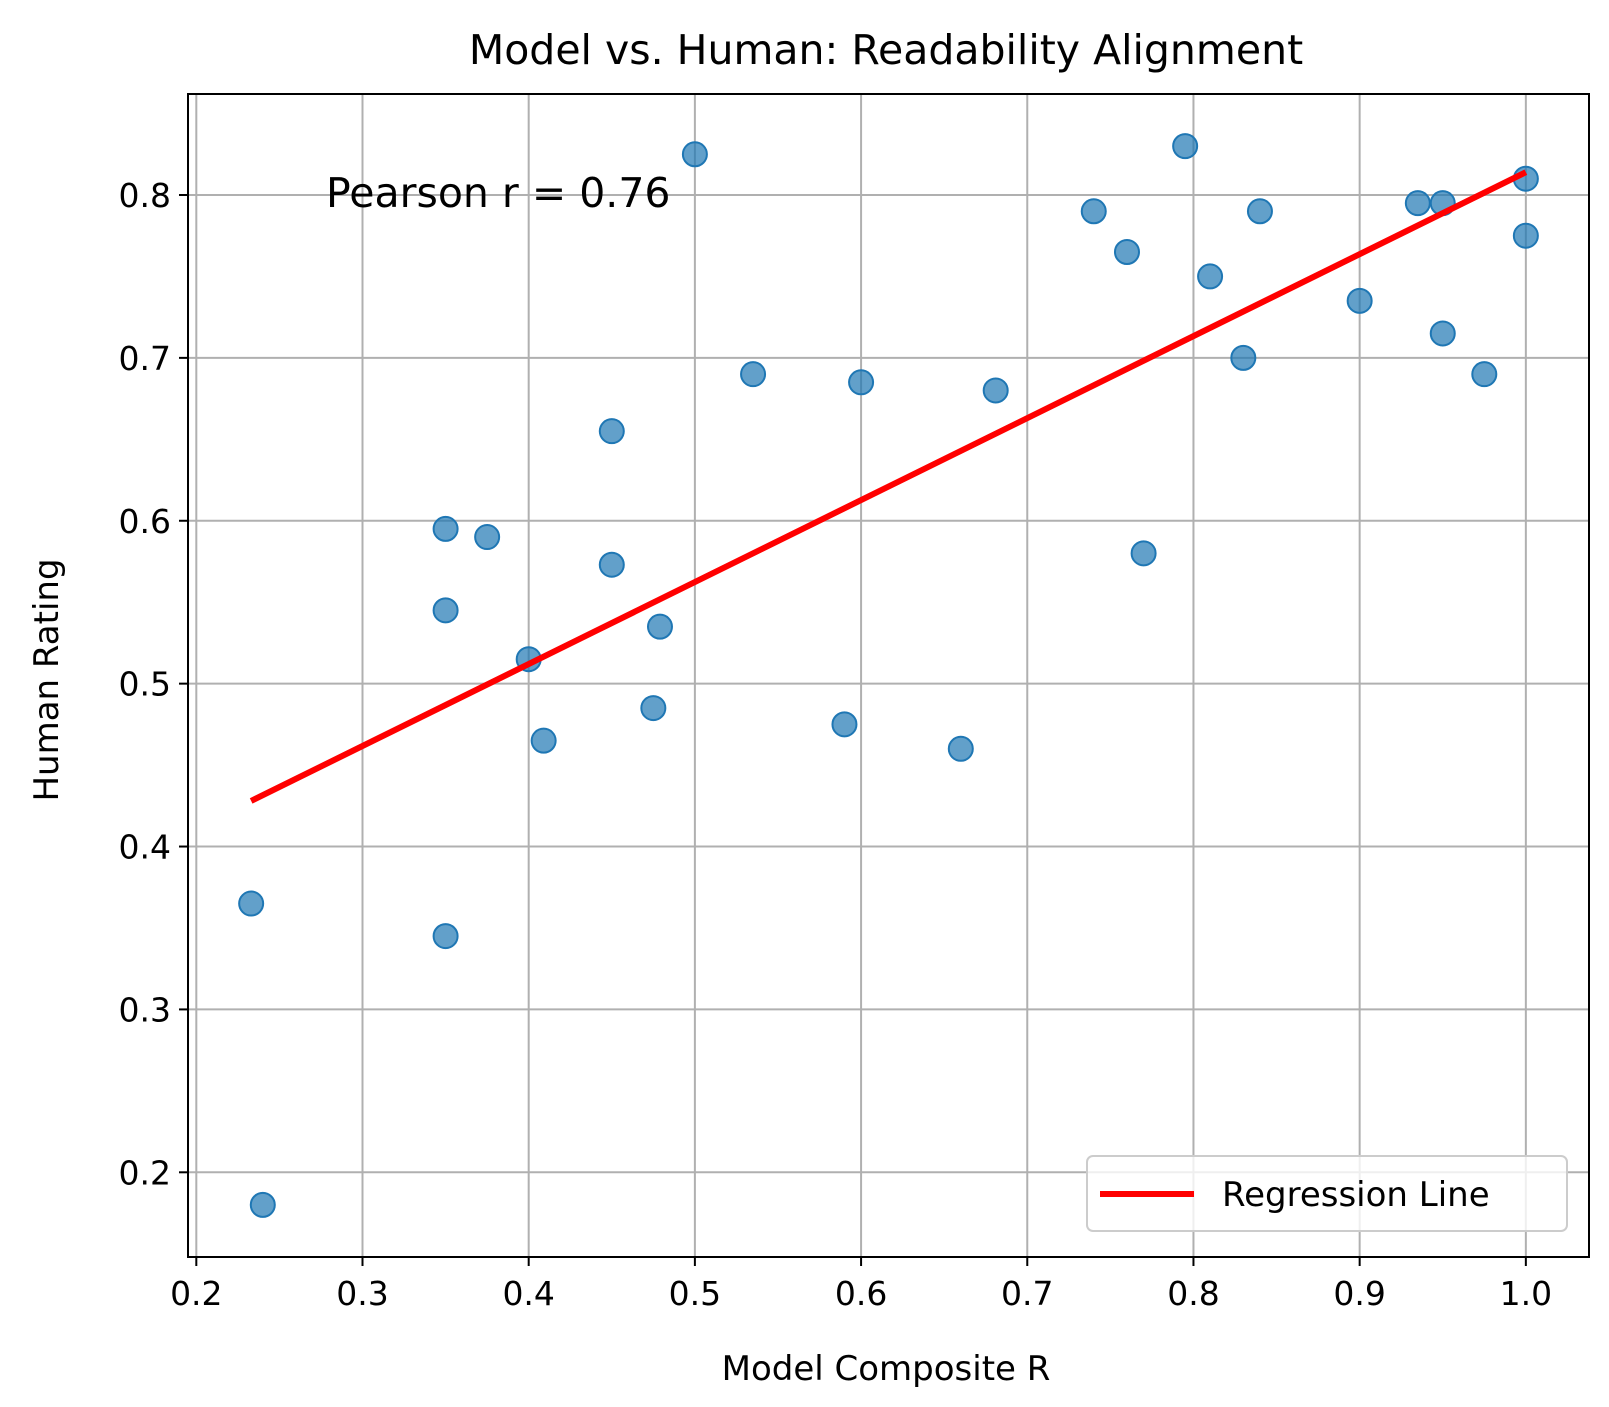 The height and width of the screenshot is (1407, 1609). I want to click on x-axis-ticks: 0.2 0.3 0.4 0.5 0.6 0.7 0.8 0.9 1.0, so click(861, 1285).